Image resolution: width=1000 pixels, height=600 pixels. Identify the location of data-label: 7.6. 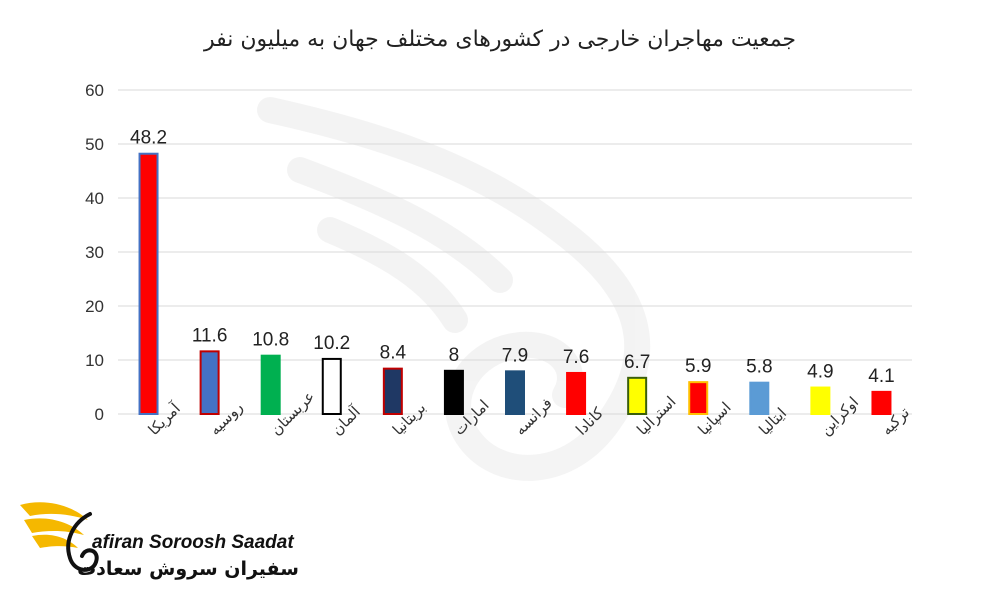
(576, 357).